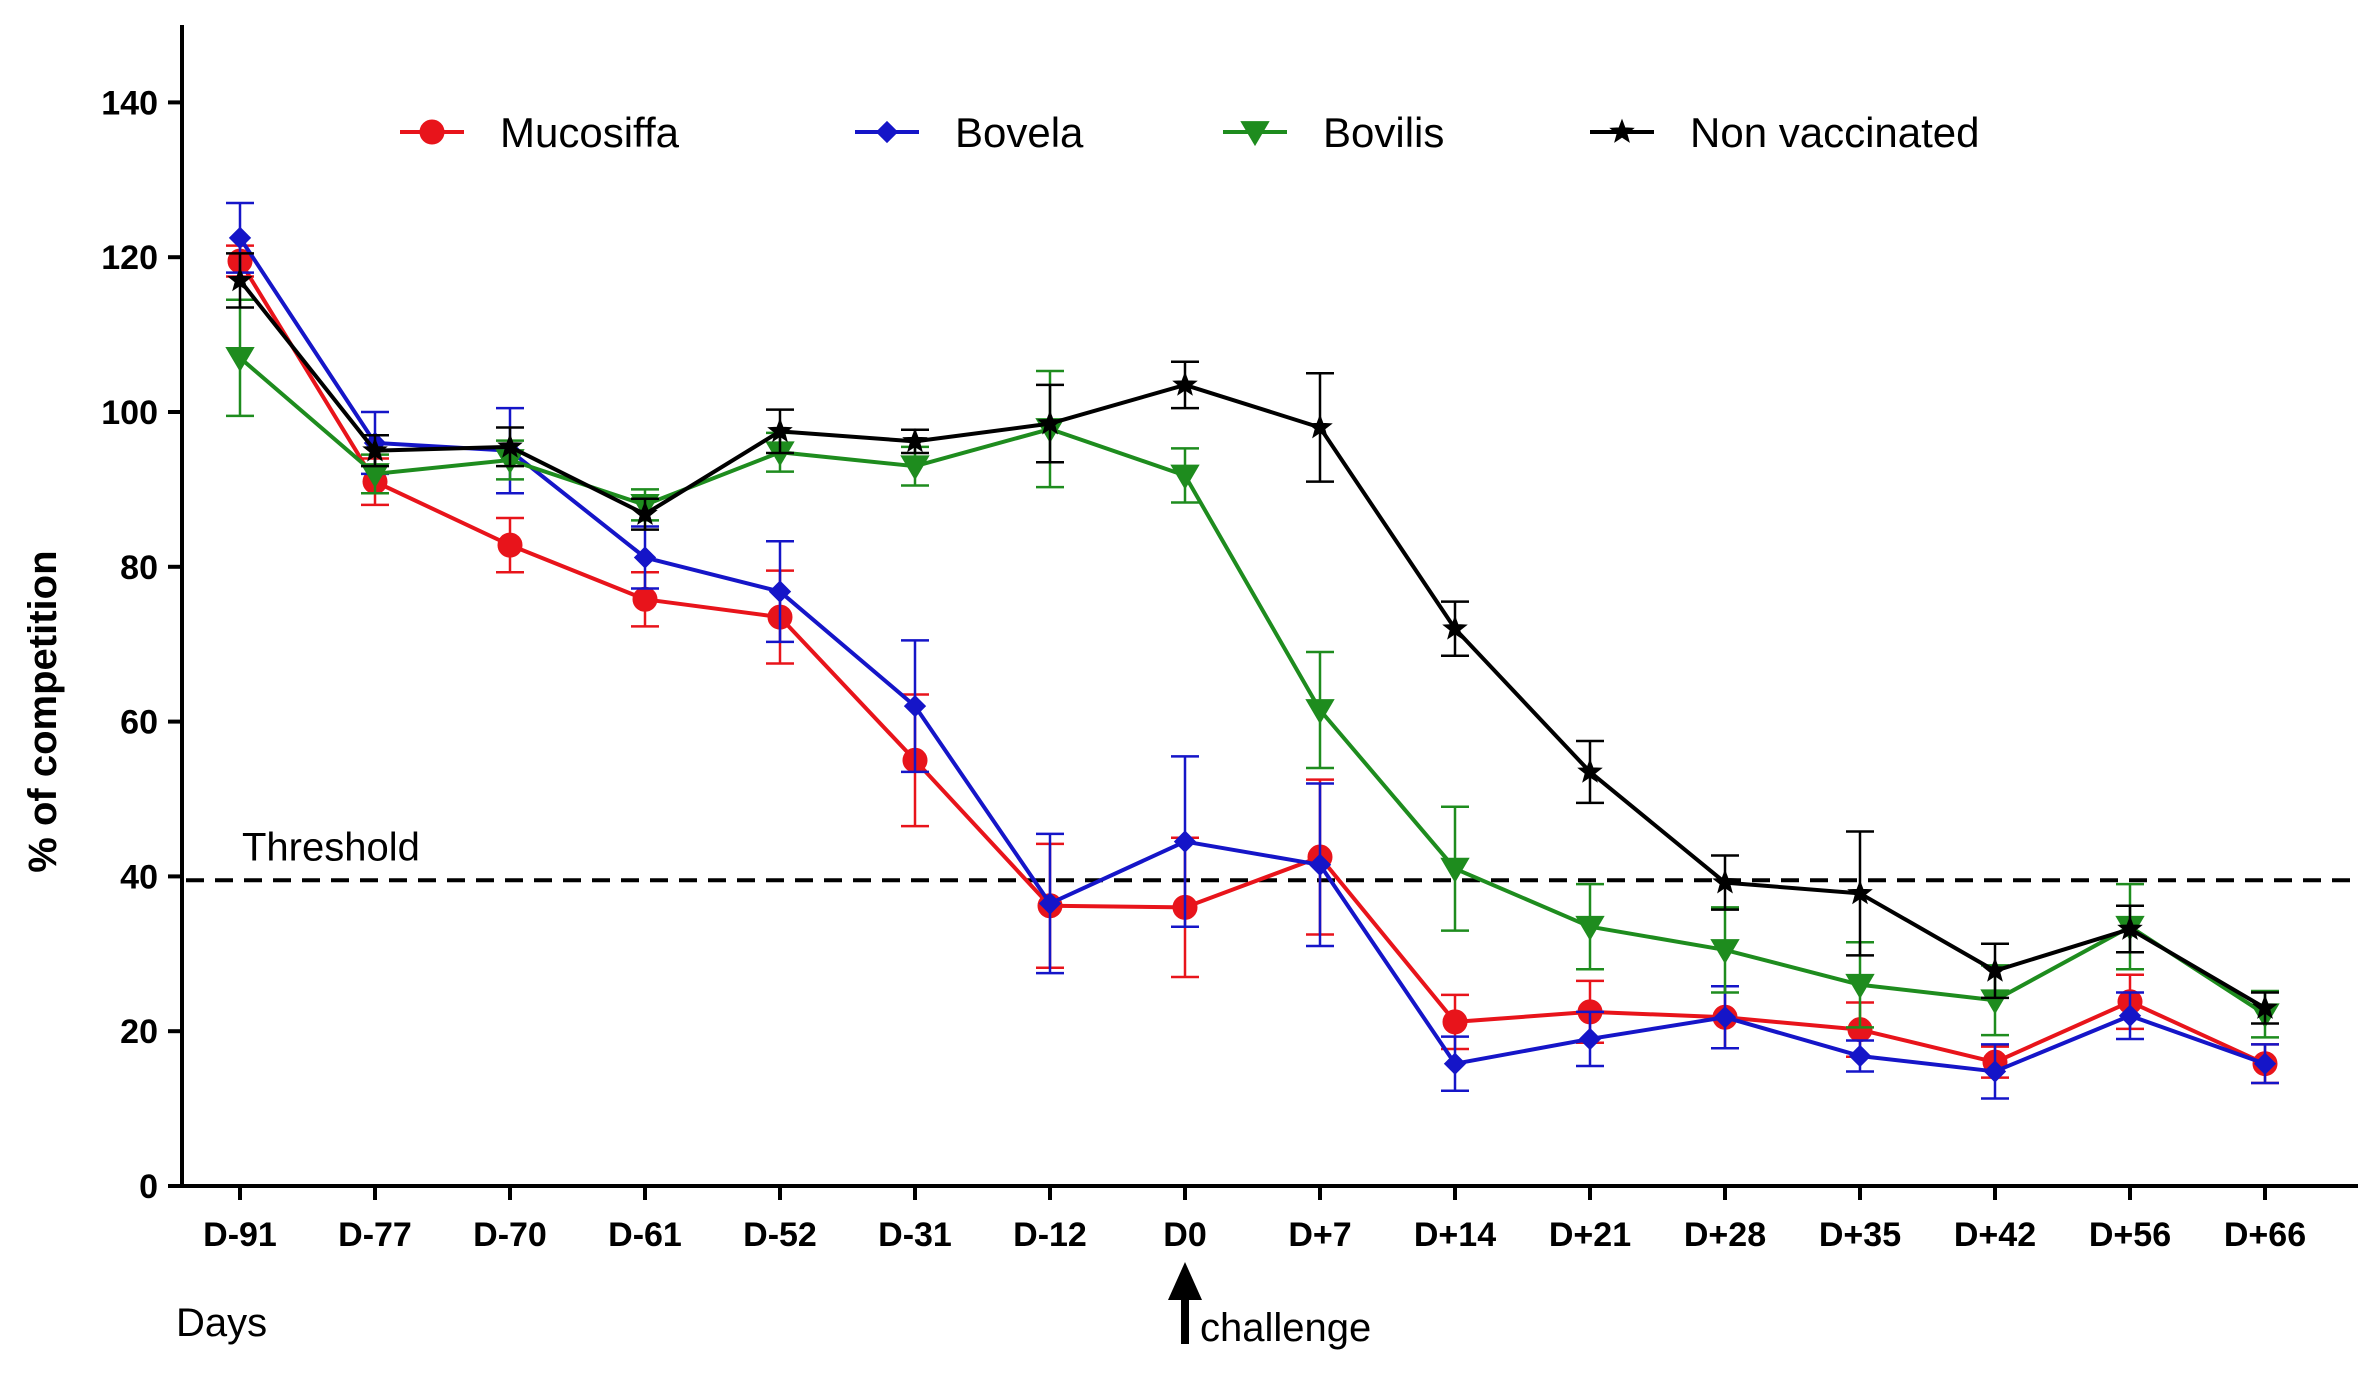  What do you see at coordinates (1383, 132) in the screenshot?
I see `legend-label: Bovilis` at bounding box center [1383, 132].